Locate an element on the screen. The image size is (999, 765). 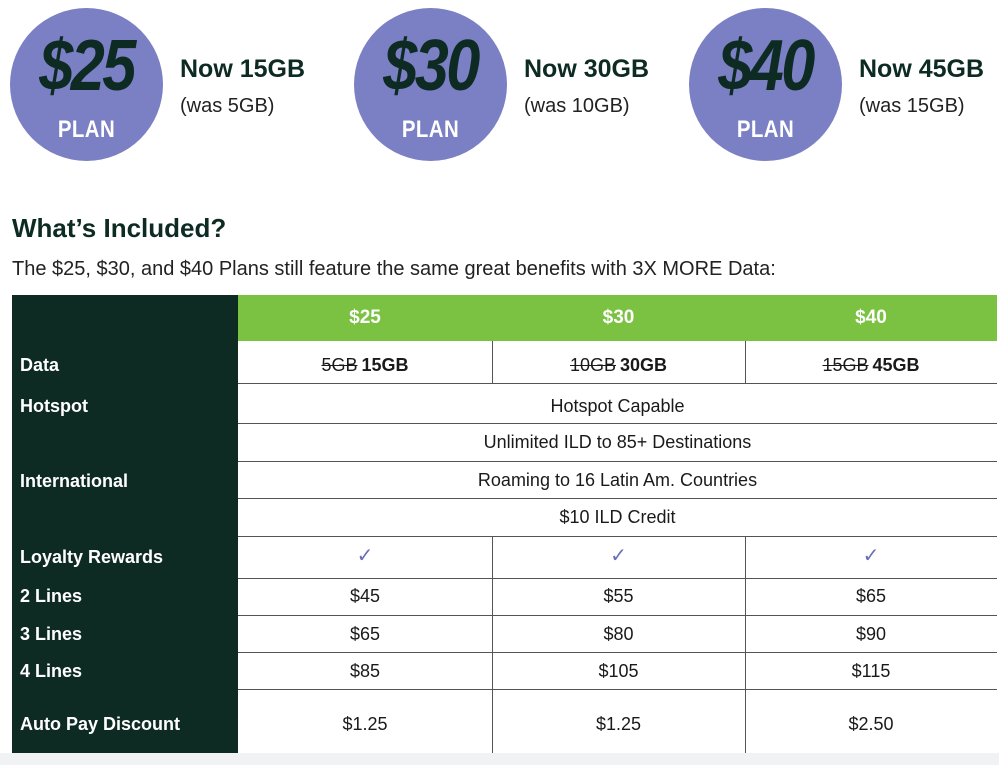
plan-was-data: (was 5GB) is located at coordinates (227, 106).